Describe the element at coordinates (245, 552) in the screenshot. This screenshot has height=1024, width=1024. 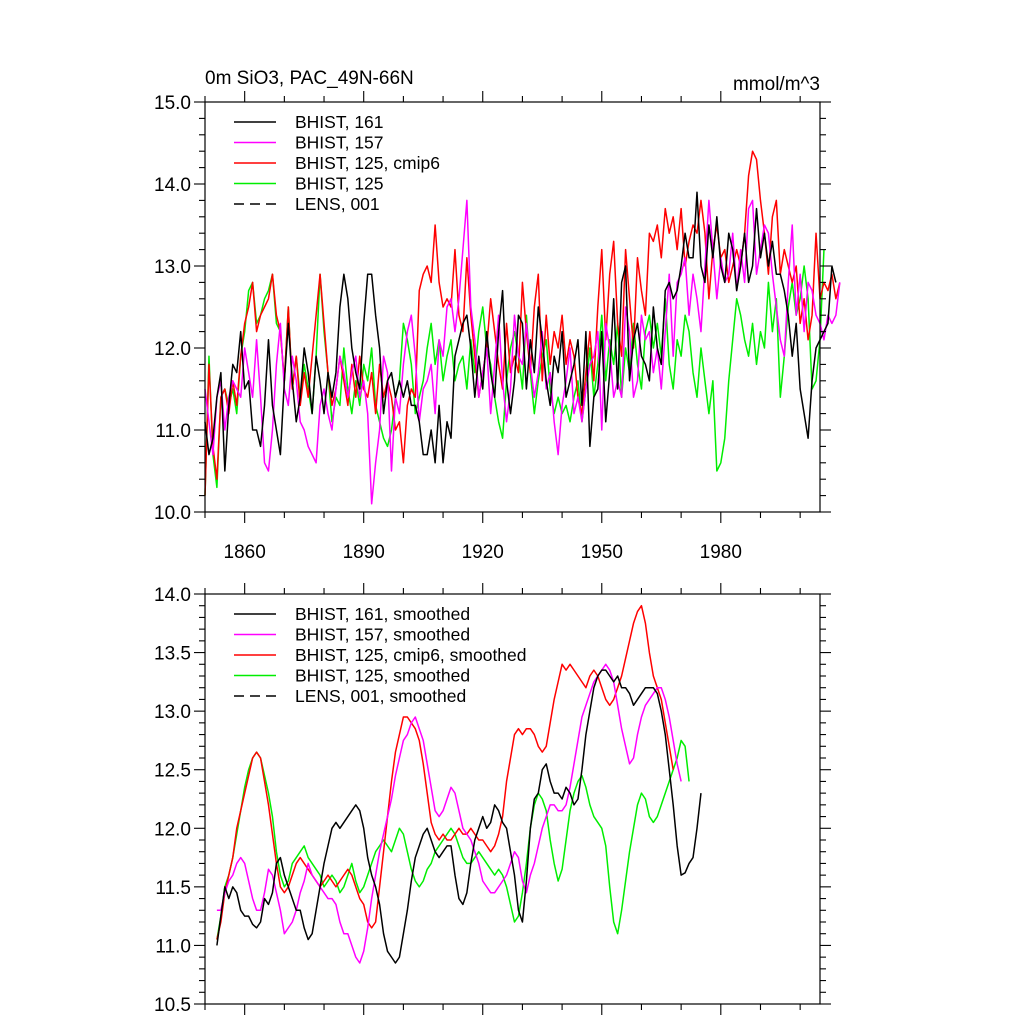
I see `x-tick-label: 1860` at that location.